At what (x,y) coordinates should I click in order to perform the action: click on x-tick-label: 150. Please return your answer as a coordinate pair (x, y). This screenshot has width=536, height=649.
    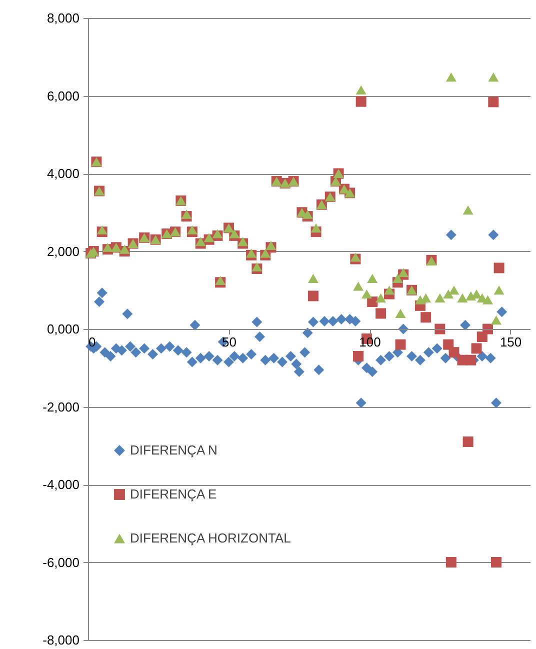
    Looking at the image, I should click on (511, 342).